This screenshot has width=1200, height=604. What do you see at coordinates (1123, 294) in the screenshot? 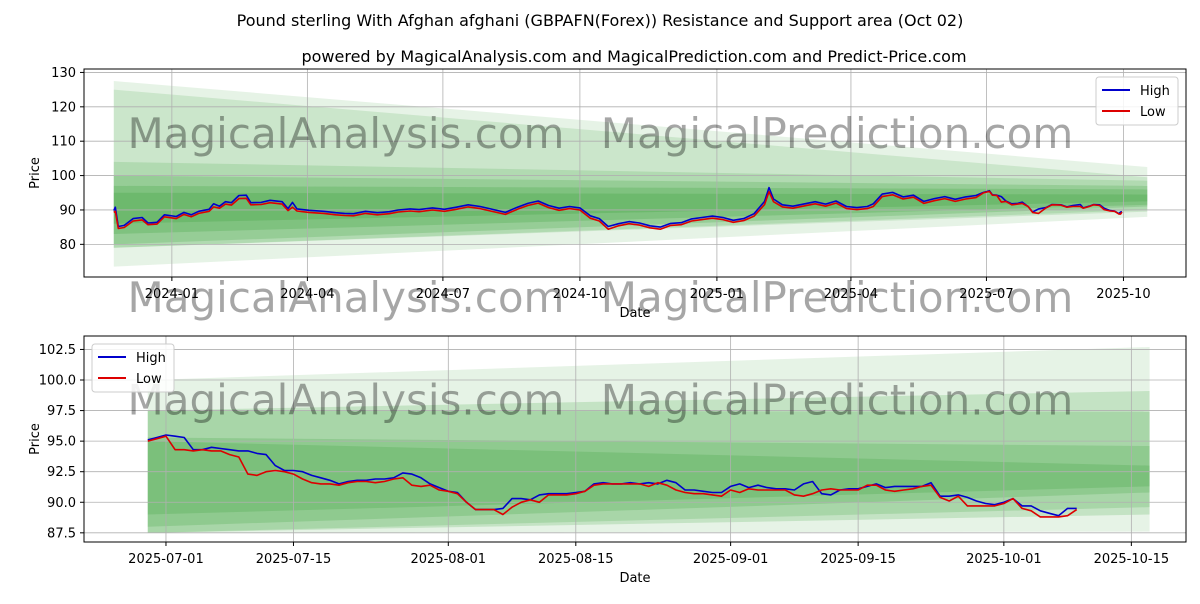
I see `x-tick-label: 2025-10` at bounding box center [1123, 294].